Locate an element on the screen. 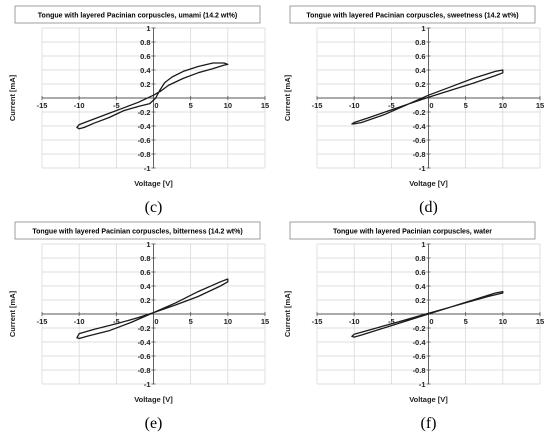  panel-caption: (c) is located at coordinates (154, 207).